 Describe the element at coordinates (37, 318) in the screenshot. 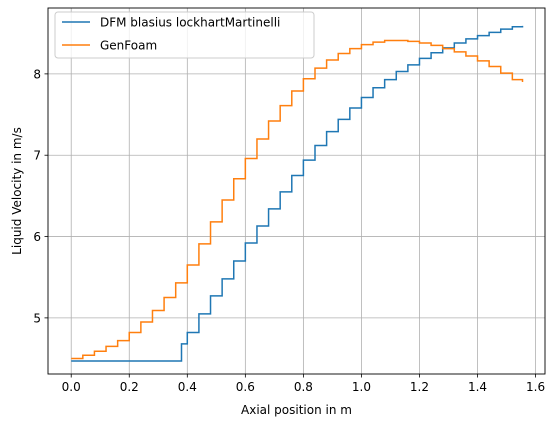

I see `y-tick-label: 5` at that location.